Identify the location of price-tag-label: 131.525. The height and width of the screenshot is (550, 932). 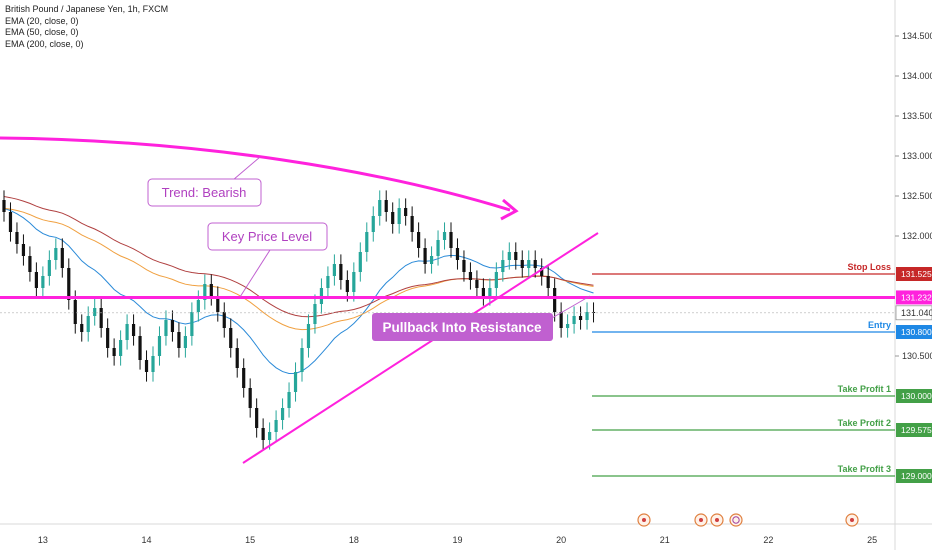
(916, 274).